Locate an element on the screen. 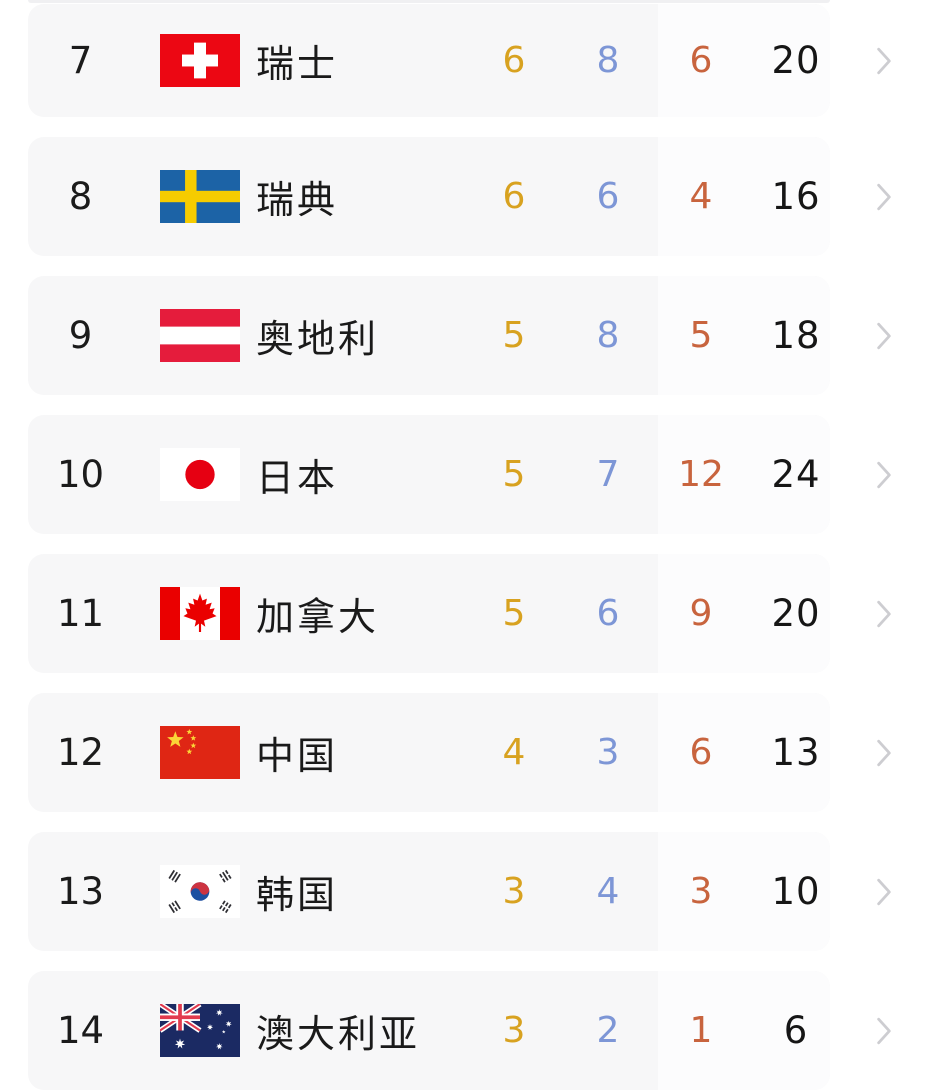 The width and height of the screenshot is (947, 1090). silver-count: 2 is located at coordinates (608, 1030).